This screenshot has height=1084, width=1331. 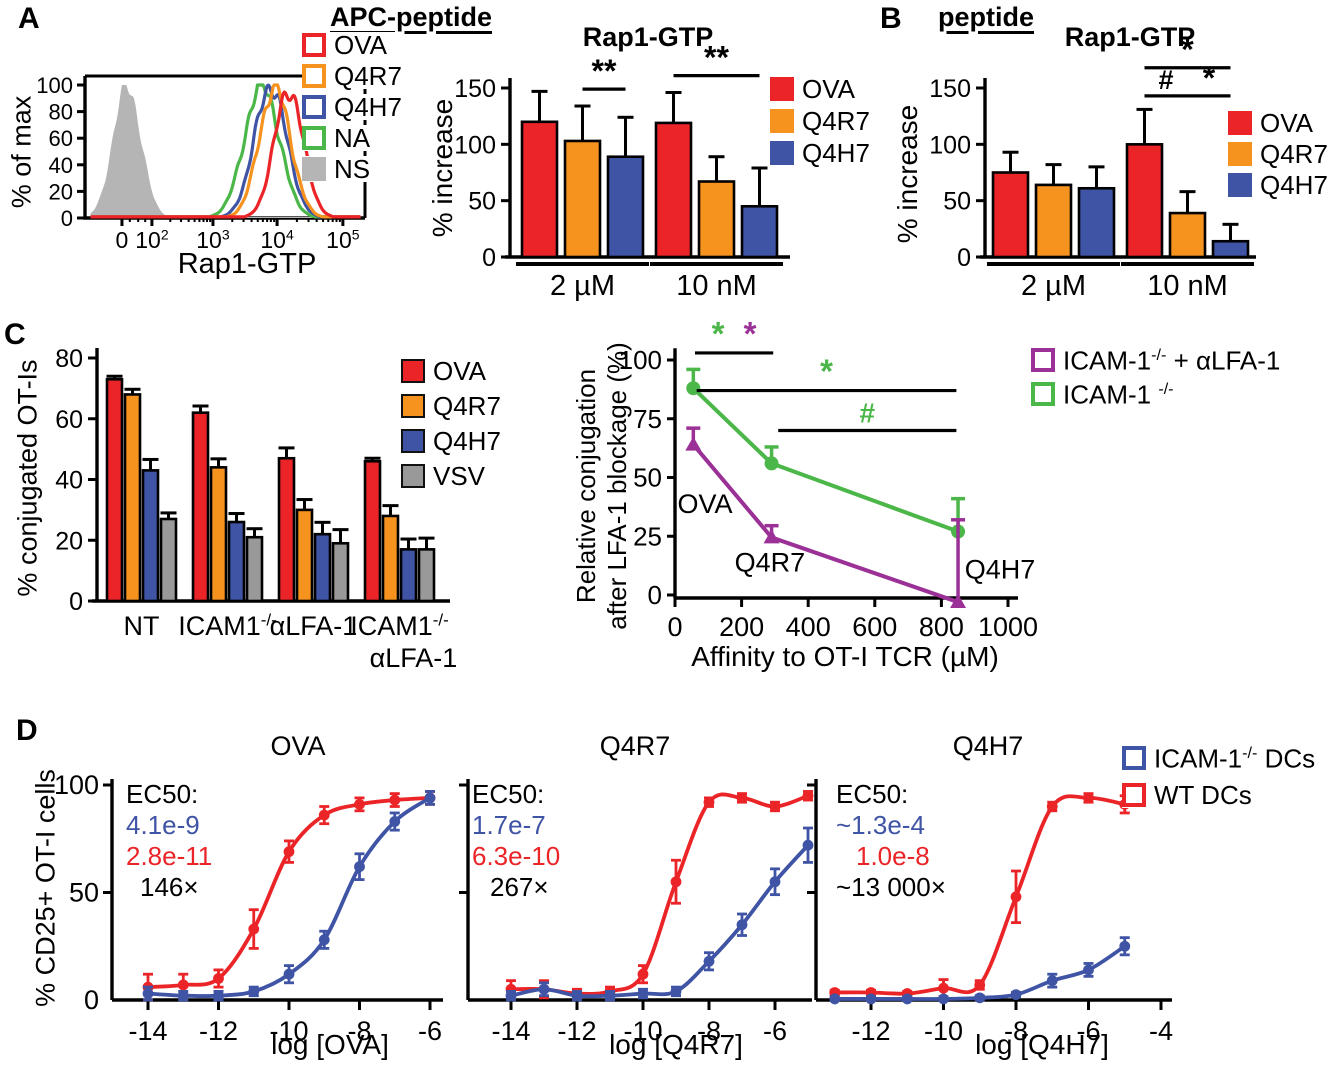 I want to click on legend-label: Q4R7, so click(x=368, y=76).